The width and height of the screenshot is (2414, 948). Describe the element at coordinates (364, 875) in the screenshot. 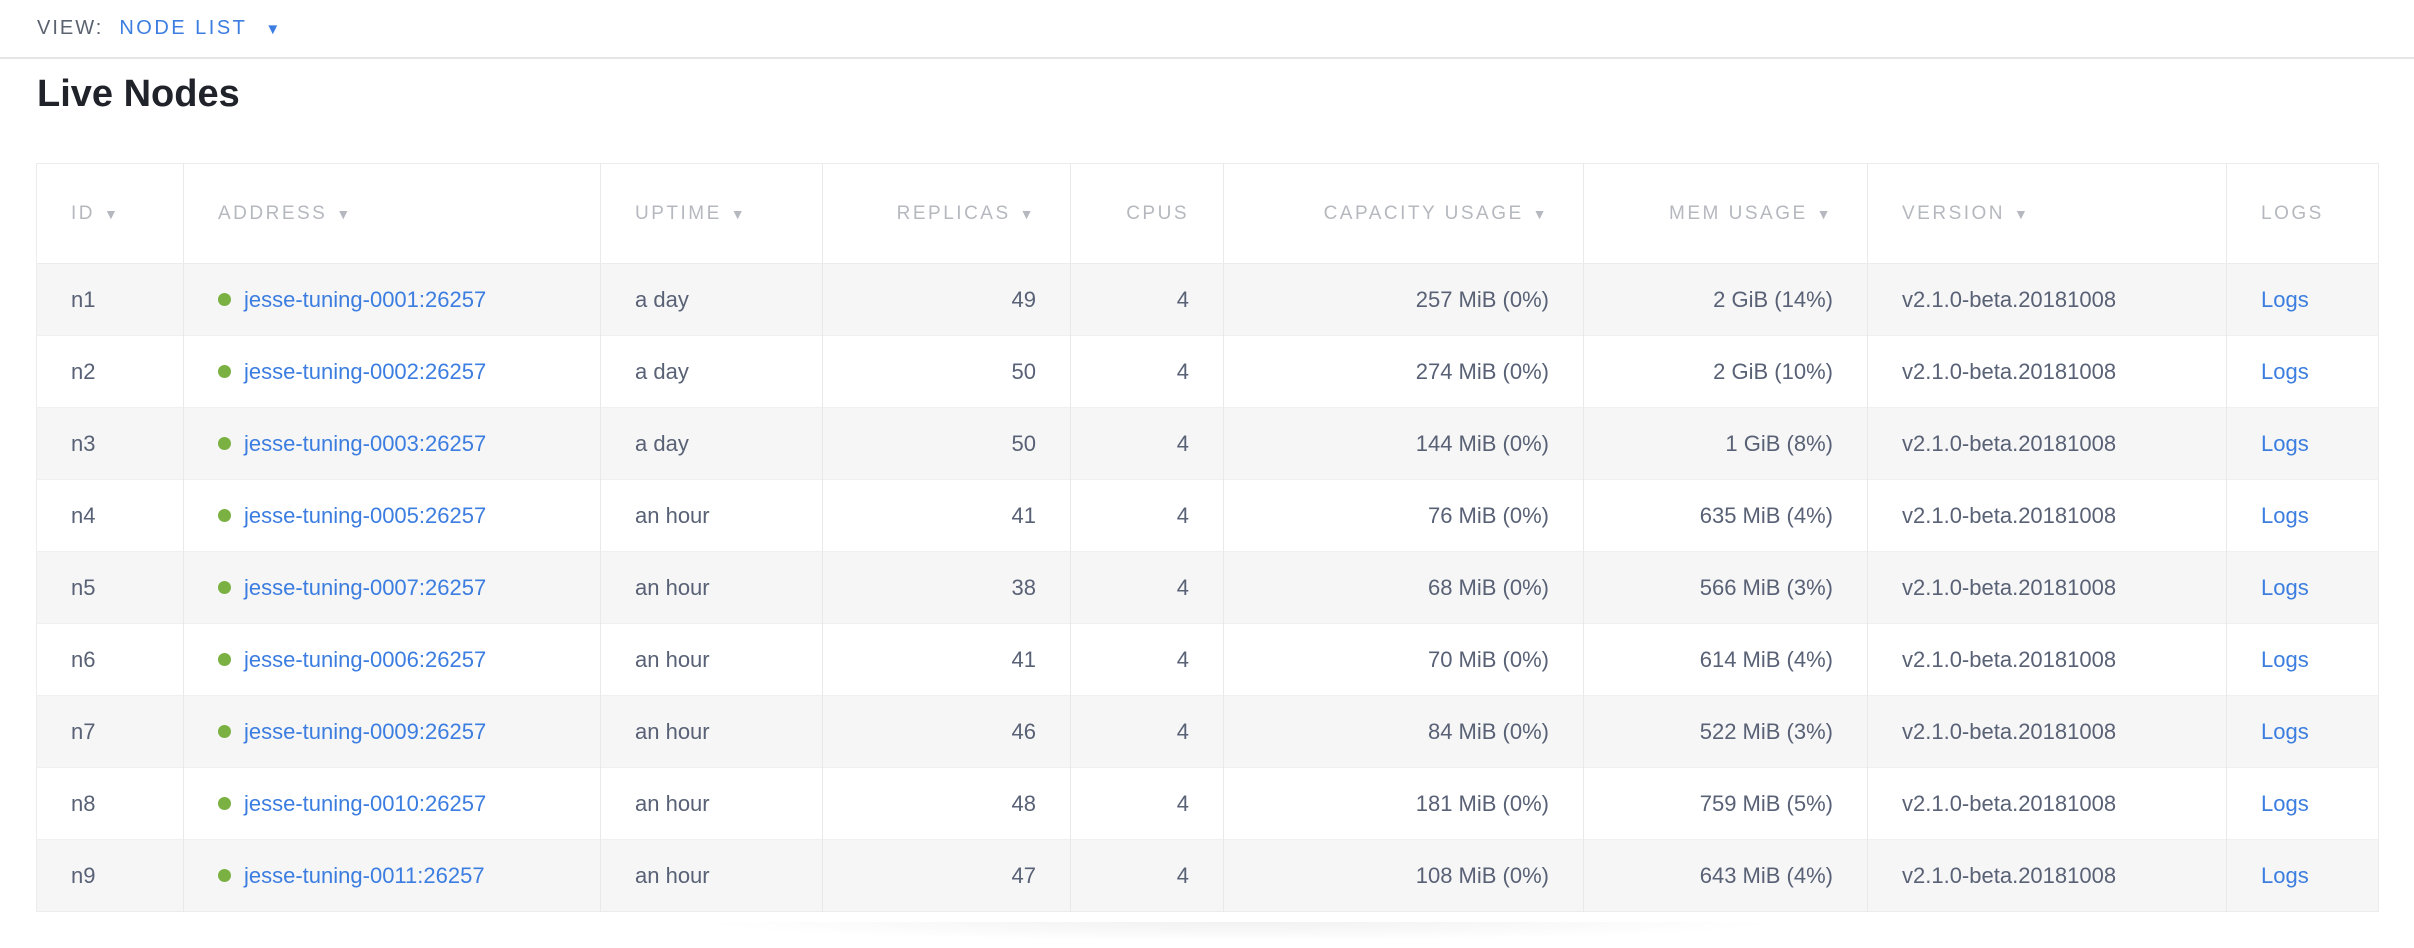

I see `node-address-link: jesse-tuning-0011:26257` at that location.